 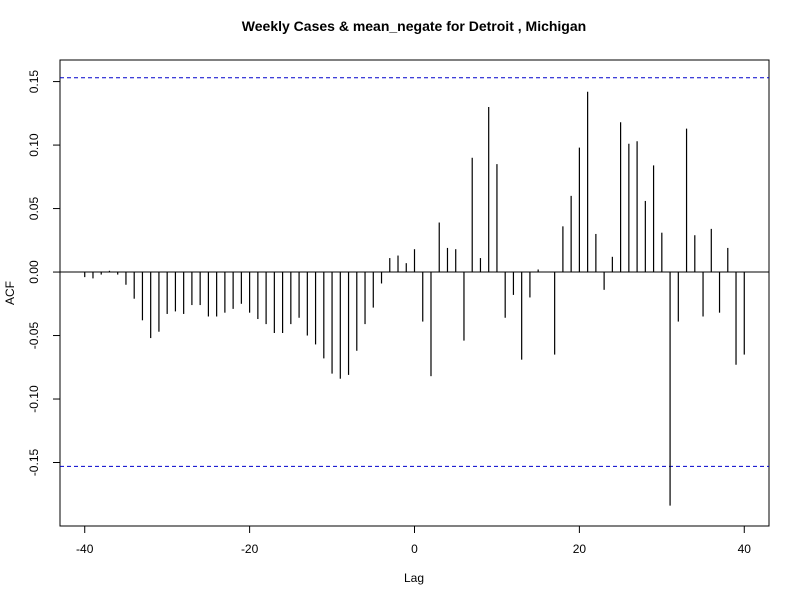 I want to click on x-axis: -40 -20 0 20 40, so click(x=414, y=540).